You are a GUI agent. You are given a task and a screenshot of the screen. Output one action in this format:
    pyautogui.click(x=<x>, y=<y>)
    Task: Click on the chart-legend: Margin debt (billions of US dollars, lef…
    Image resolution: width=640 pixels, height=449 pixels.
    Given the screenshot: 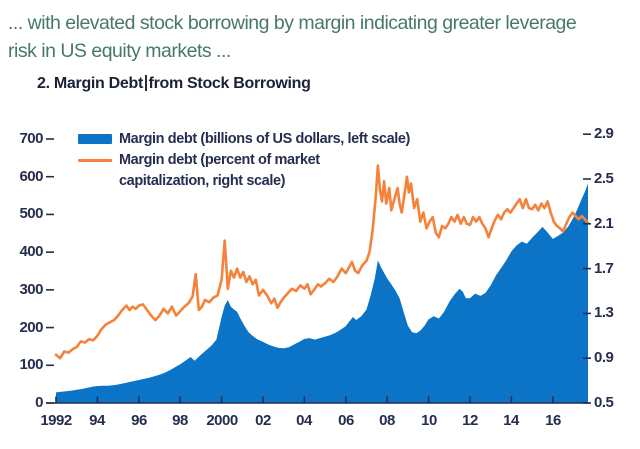 What is the action you would take?
    pyautogui.click(x=263, y=160)
    